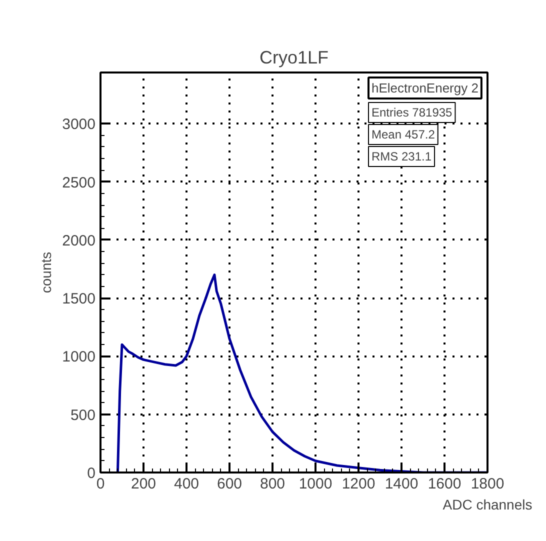 This screenshot has width=546, height=541. Describe the element at coordinates (91, 473) in the screenshot. I see `y-tick-label: 0` at that location.